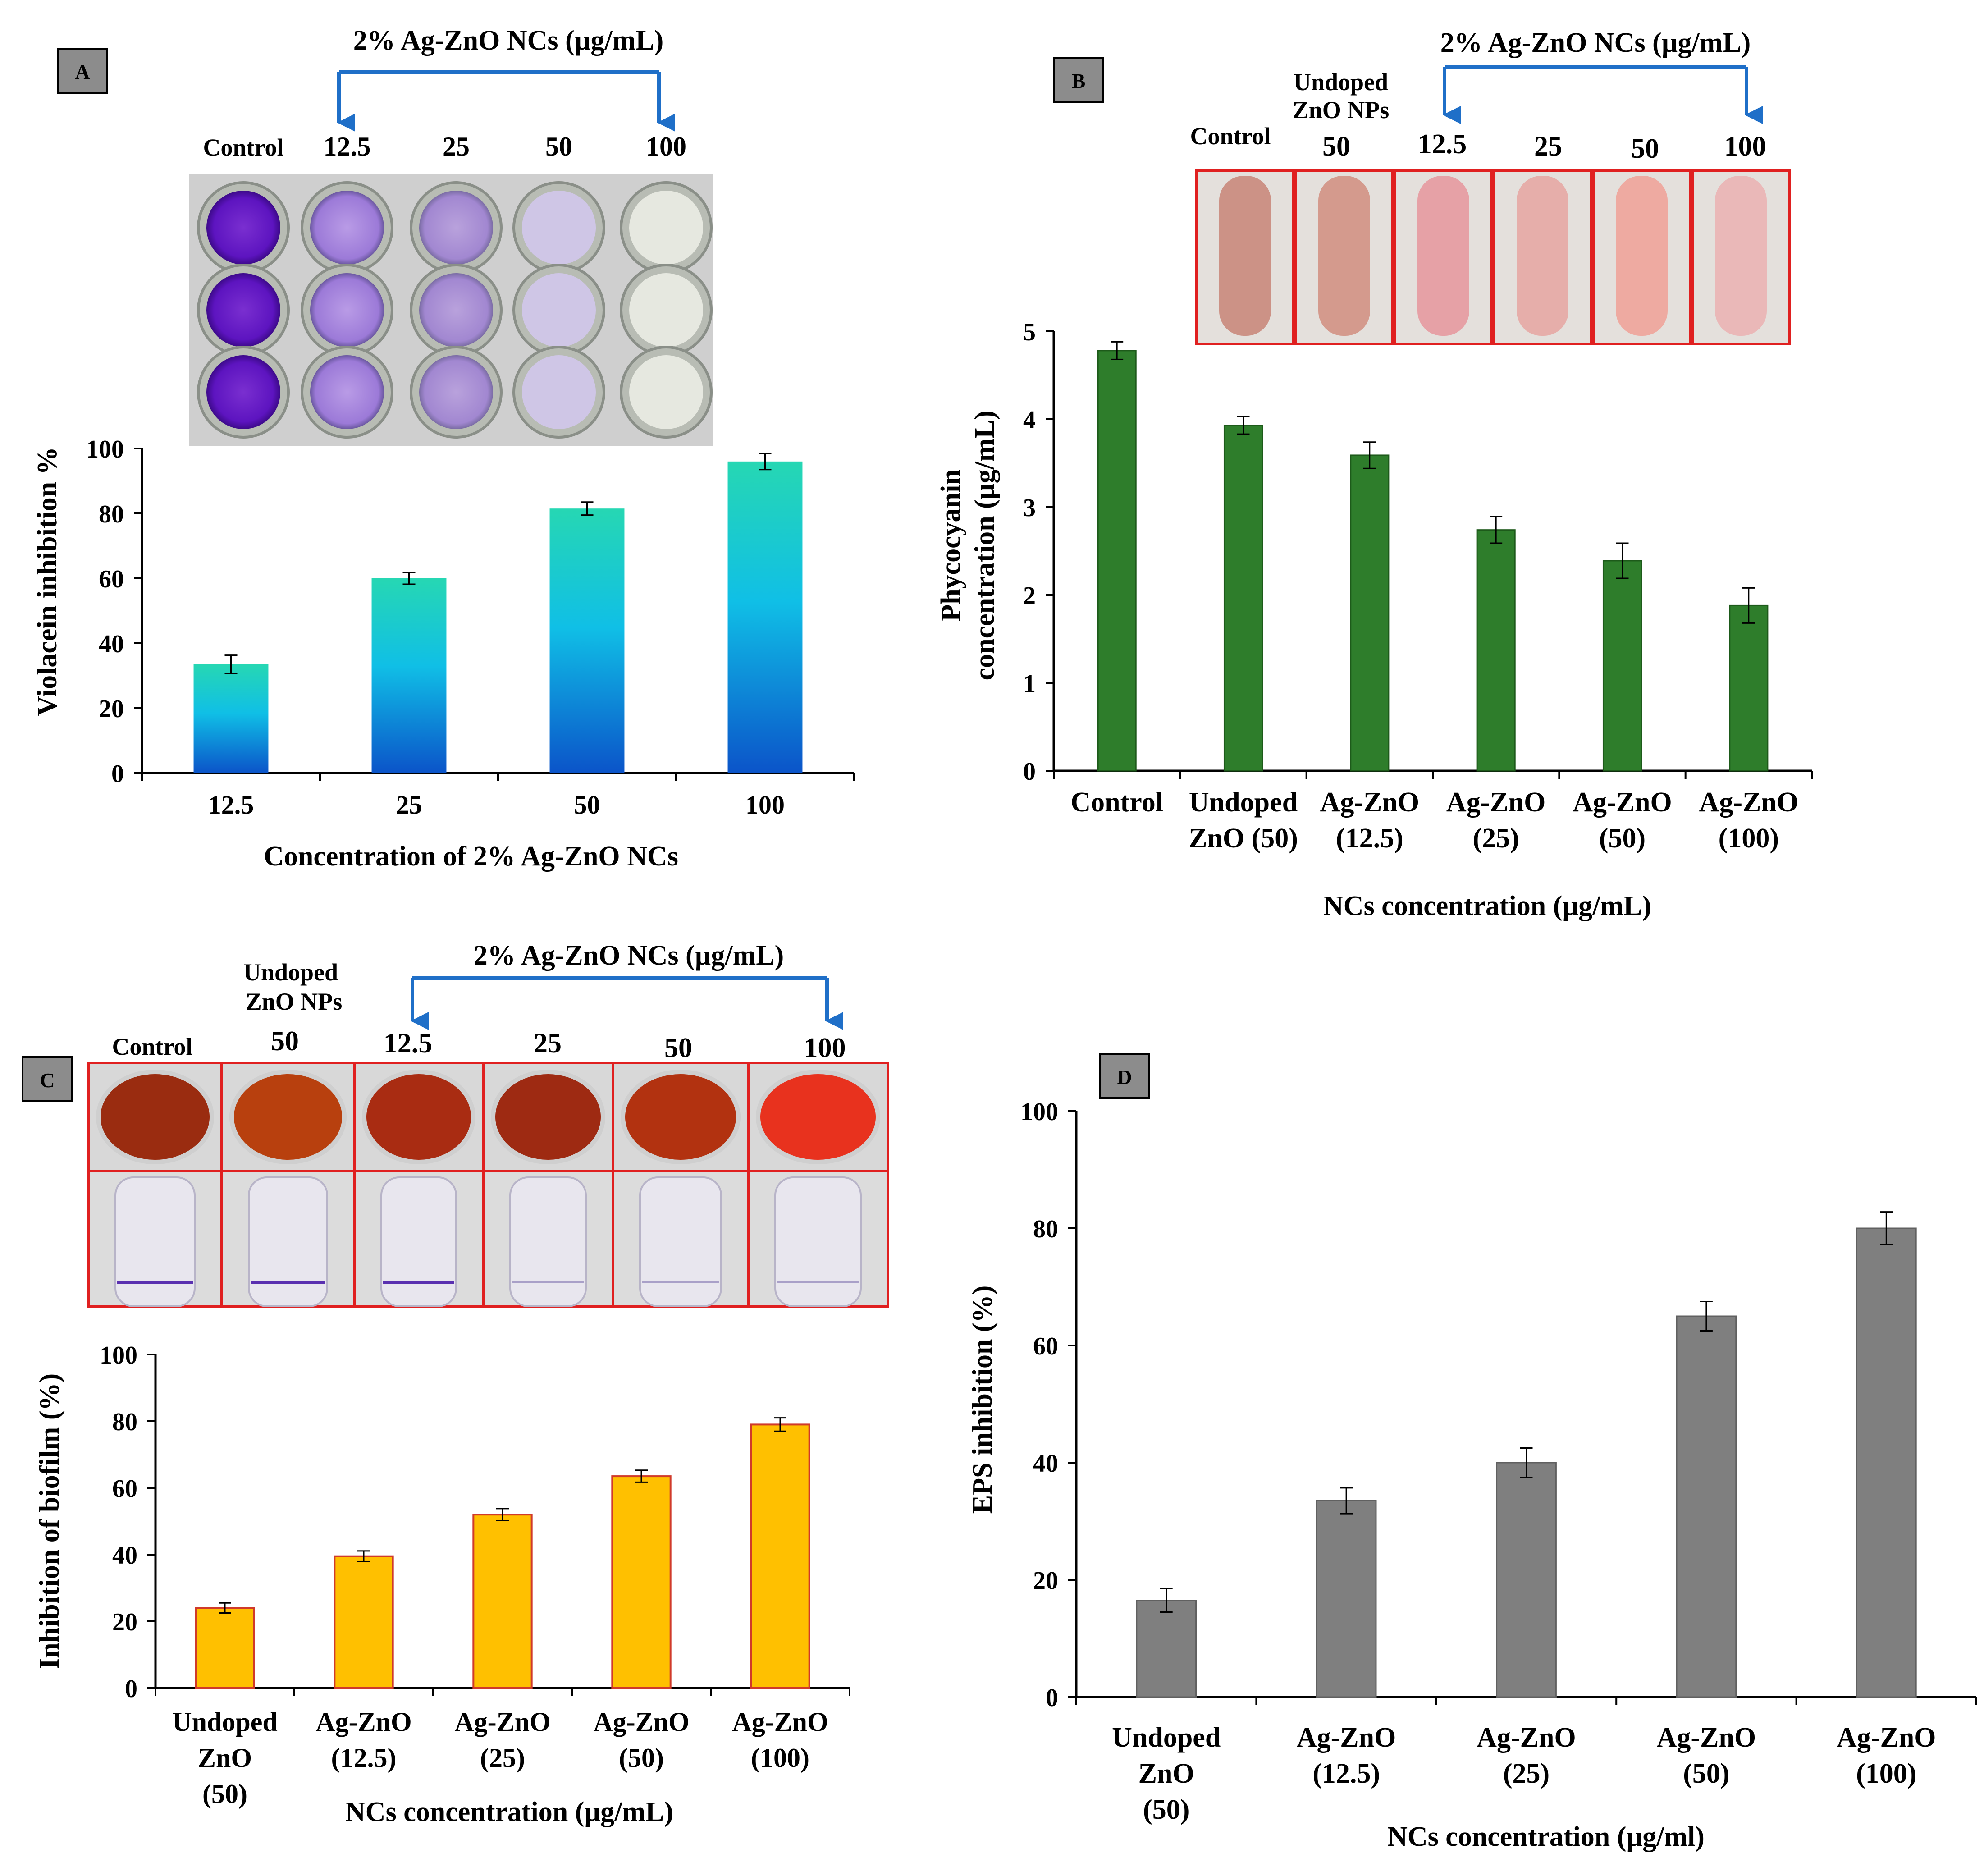 The height and width of the screenshot is (1876, 1984). I want to click on panel-c-photo-label: 100, so click(825, 1048).